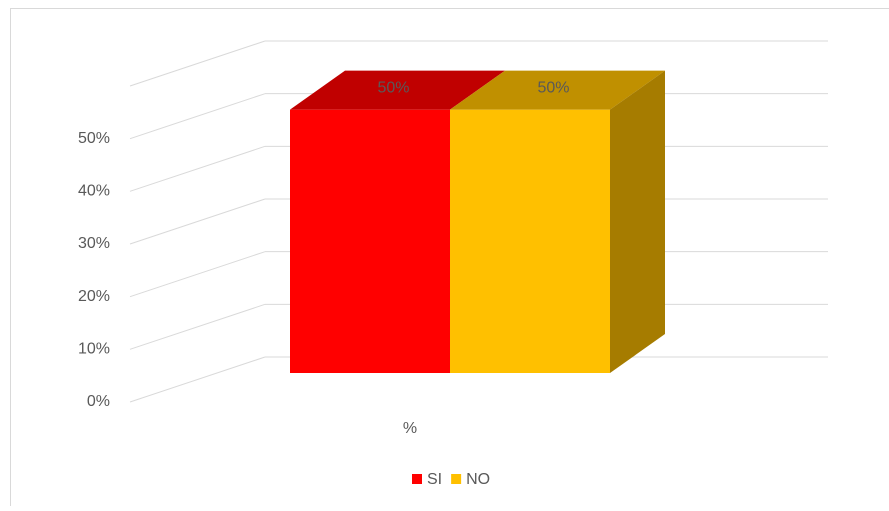  Describe the element at coordinates (94, 191) in the screenshot. I see `y-tick-label: 40%` at that location.